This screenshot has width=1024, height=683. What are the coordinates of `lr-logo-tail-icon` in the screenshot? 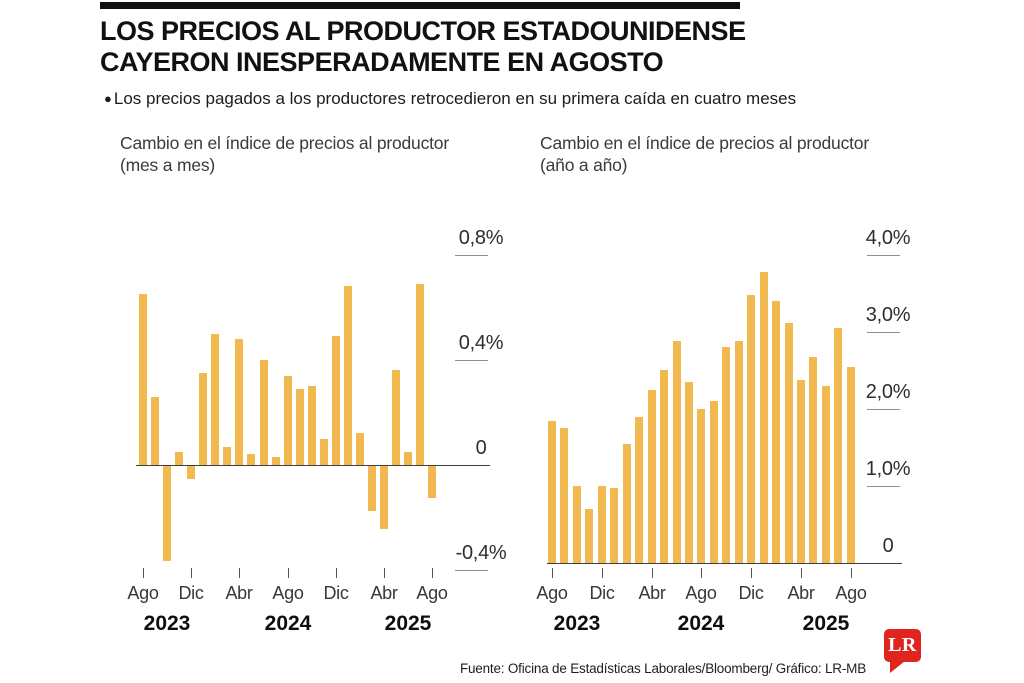 It's located at (897, 667).